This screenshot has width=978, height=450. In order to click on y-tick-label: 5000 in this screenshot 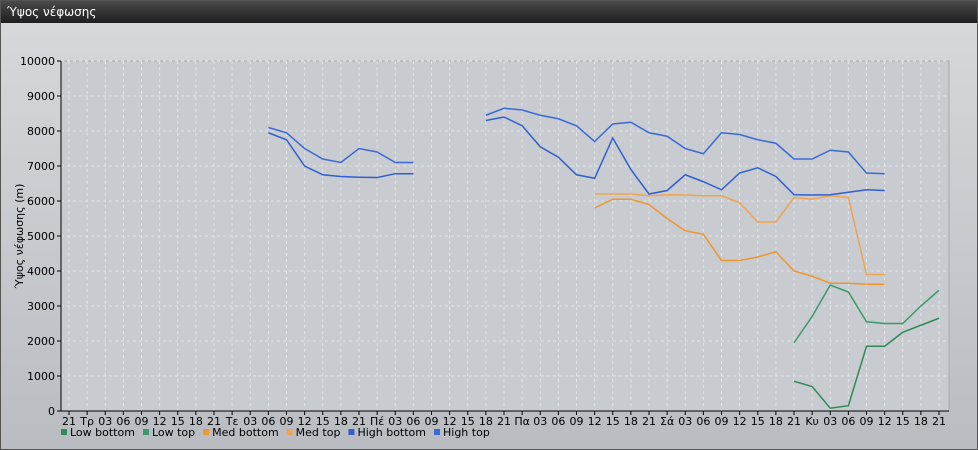, I will do `click(41, 236)`.